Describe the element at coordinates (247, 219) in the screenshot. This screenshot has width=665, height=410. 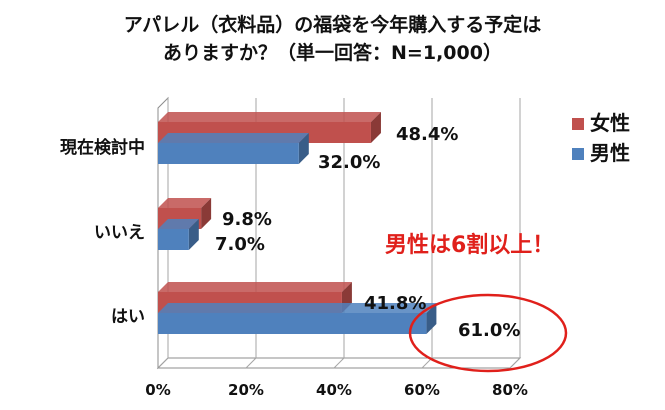
I see `data-label: 9.8%` at that location.